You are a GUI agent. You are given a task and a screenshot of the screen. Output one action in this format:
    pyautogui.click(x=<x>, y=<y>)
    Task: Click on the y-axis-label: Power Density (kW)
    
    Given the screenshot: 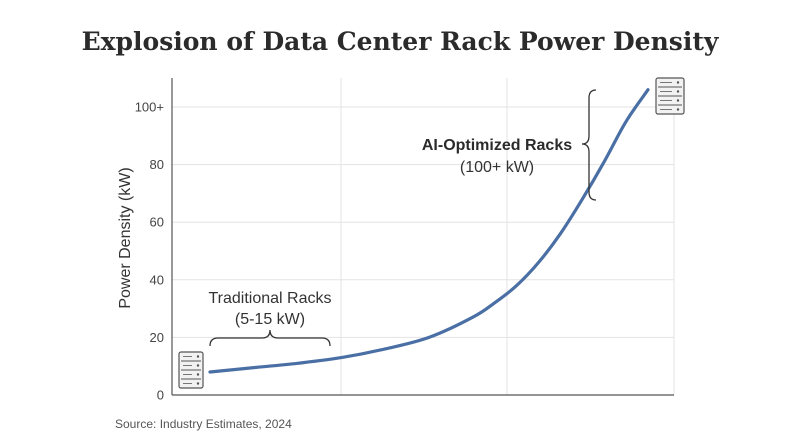 What is the action you would take?
    pyautogui.click(x=125, y=237)
    